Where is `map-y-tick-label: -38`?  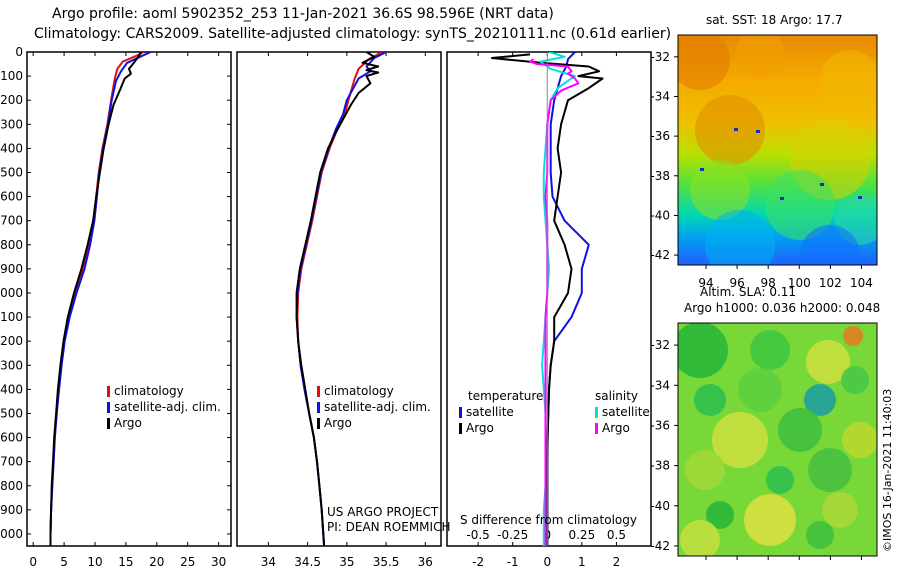 map-y-tick-label: -38 is located at coordinates (660, 466).